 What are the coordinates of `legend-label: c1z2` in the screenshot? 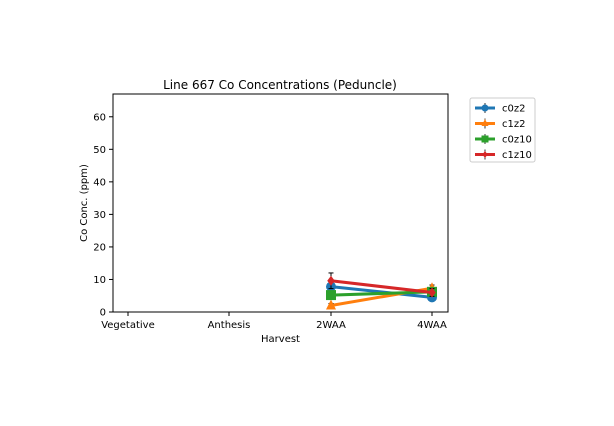 It's located at (513, 124).